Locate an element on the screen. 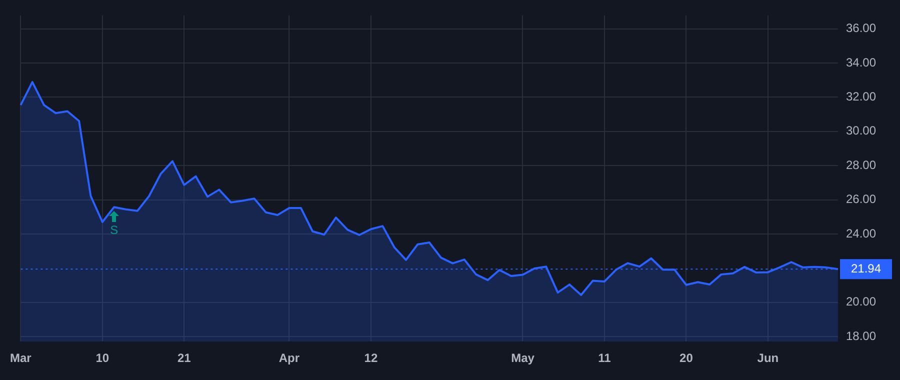 The height and width of the screenshot is (380, 900). y-tick-label: 36.00 is located at coordinates (861, 28).